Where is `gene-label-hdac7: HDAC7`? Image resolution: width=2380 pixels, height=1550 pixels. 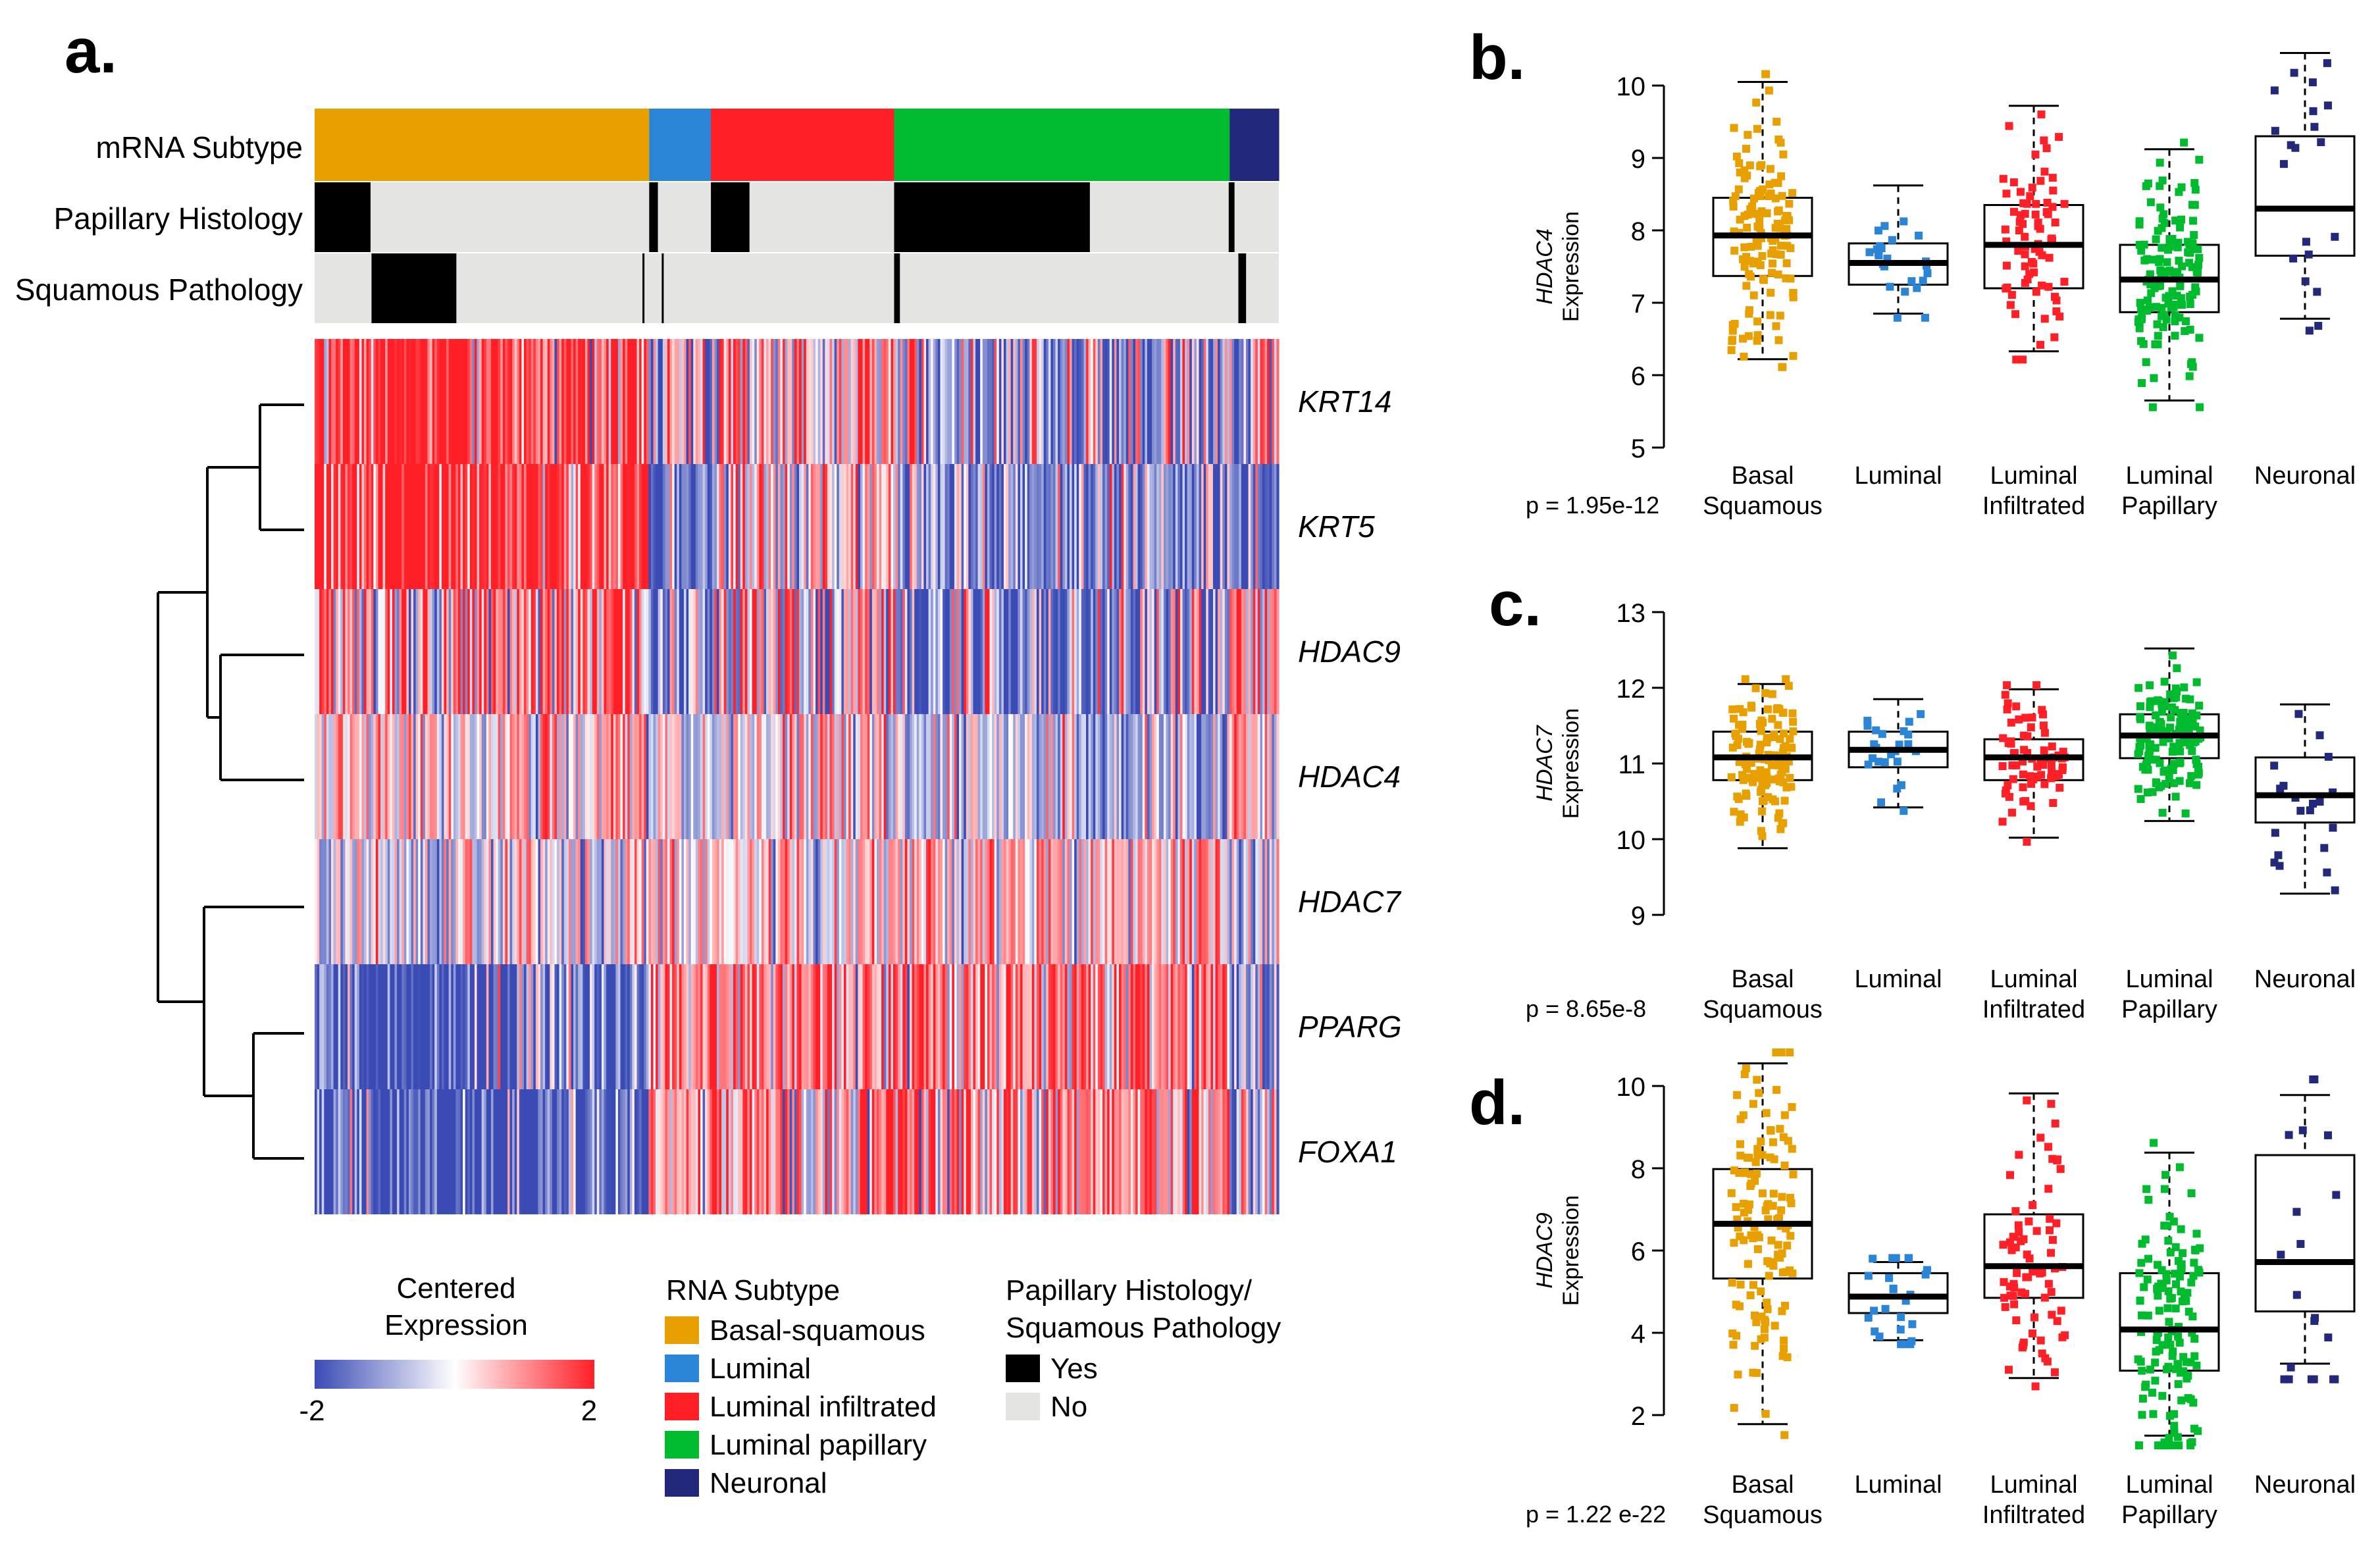 gene-label-hdac7: HDAC7 is located at coordinates (1349, 902).